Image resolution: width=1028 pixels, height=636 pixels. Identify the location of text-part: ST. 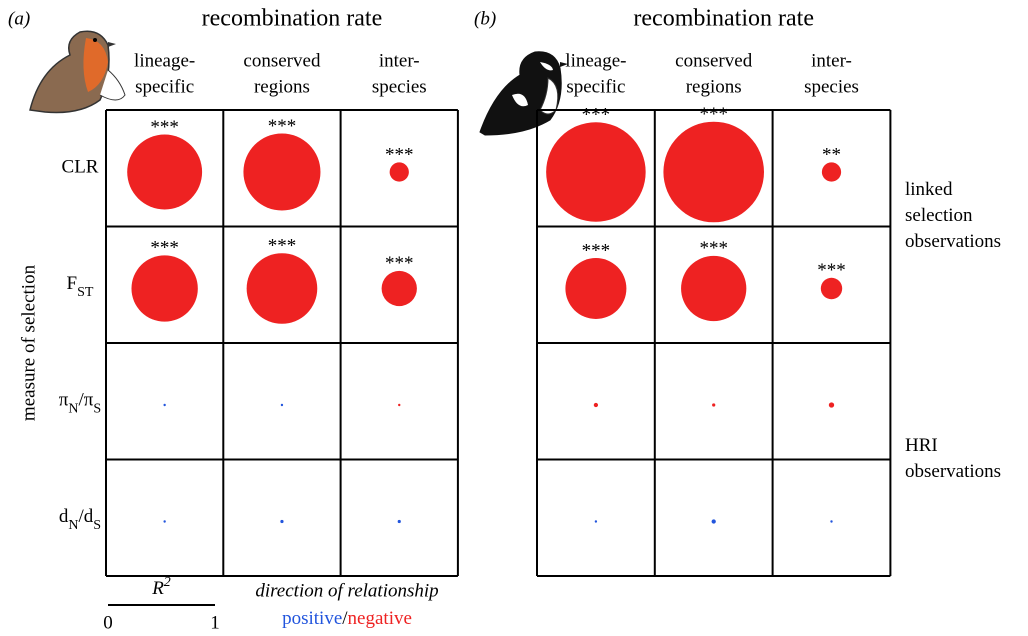
(85, 291).